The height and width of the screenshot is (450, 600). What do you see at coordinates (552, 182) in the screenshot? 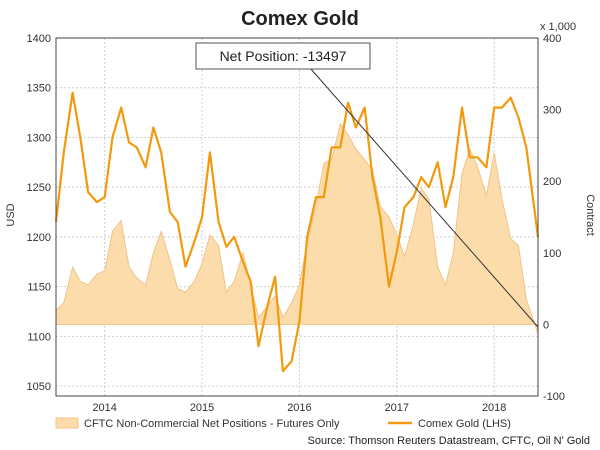
I see `right-tick-label: 200` at bounding box center [552, 182].